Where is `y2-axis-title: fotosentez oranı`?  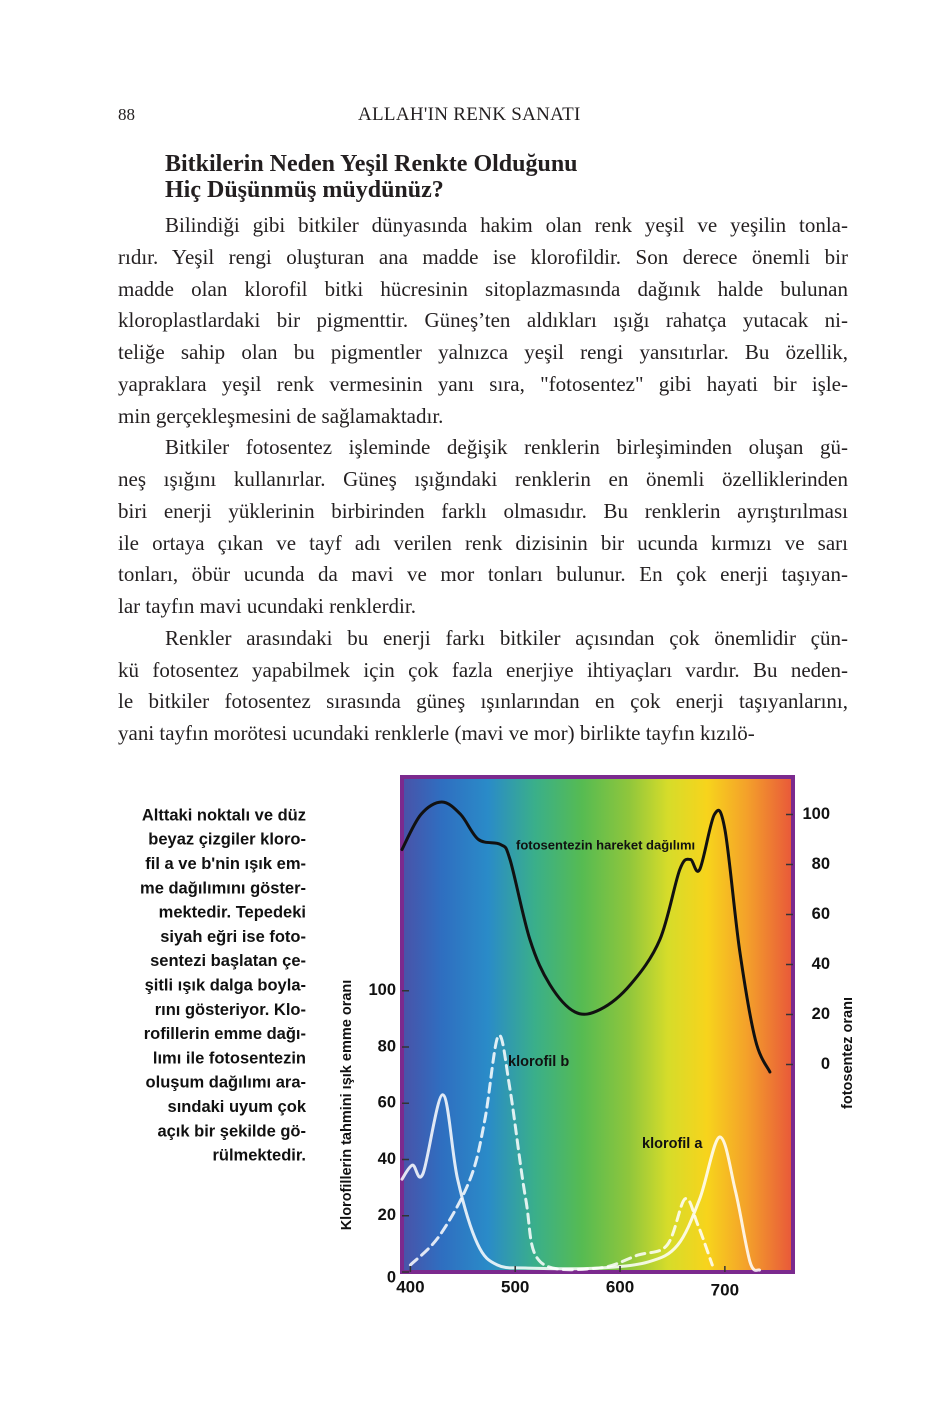
y2-axis-title: fotosentez oranı is located at coordinates (848, 1053).